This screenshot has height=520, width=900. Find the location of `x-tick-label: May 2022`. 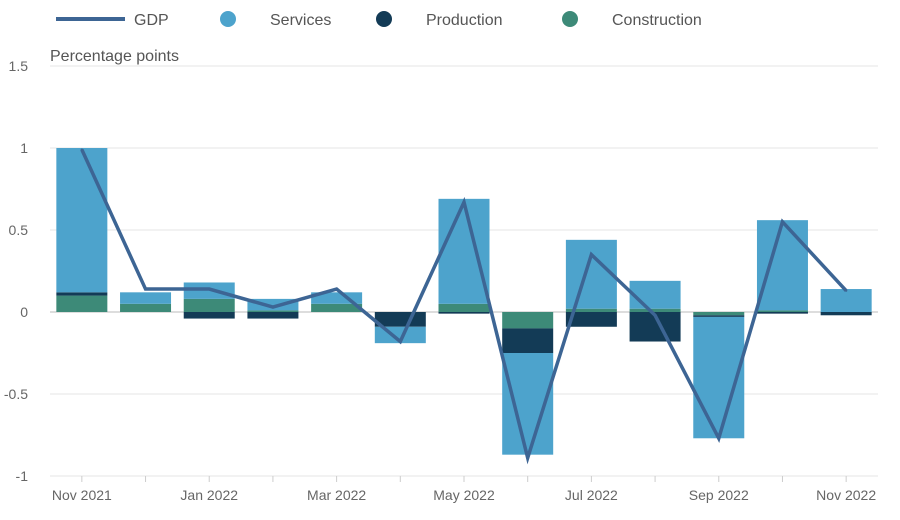

x-tick-label: May 2022 is located at coordinates (464, 495).